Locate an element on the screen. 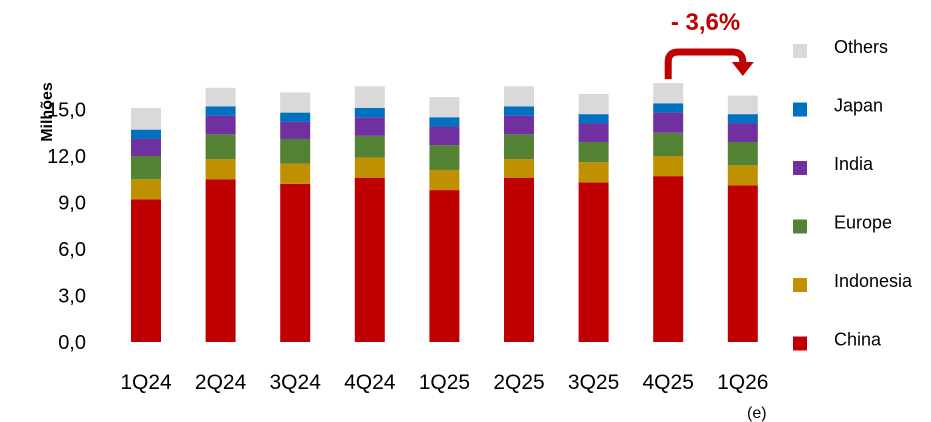 The height and width of the screenshot is (422, 931). y-tick-label-5: 15,0 is located at coordinates (66, 111).